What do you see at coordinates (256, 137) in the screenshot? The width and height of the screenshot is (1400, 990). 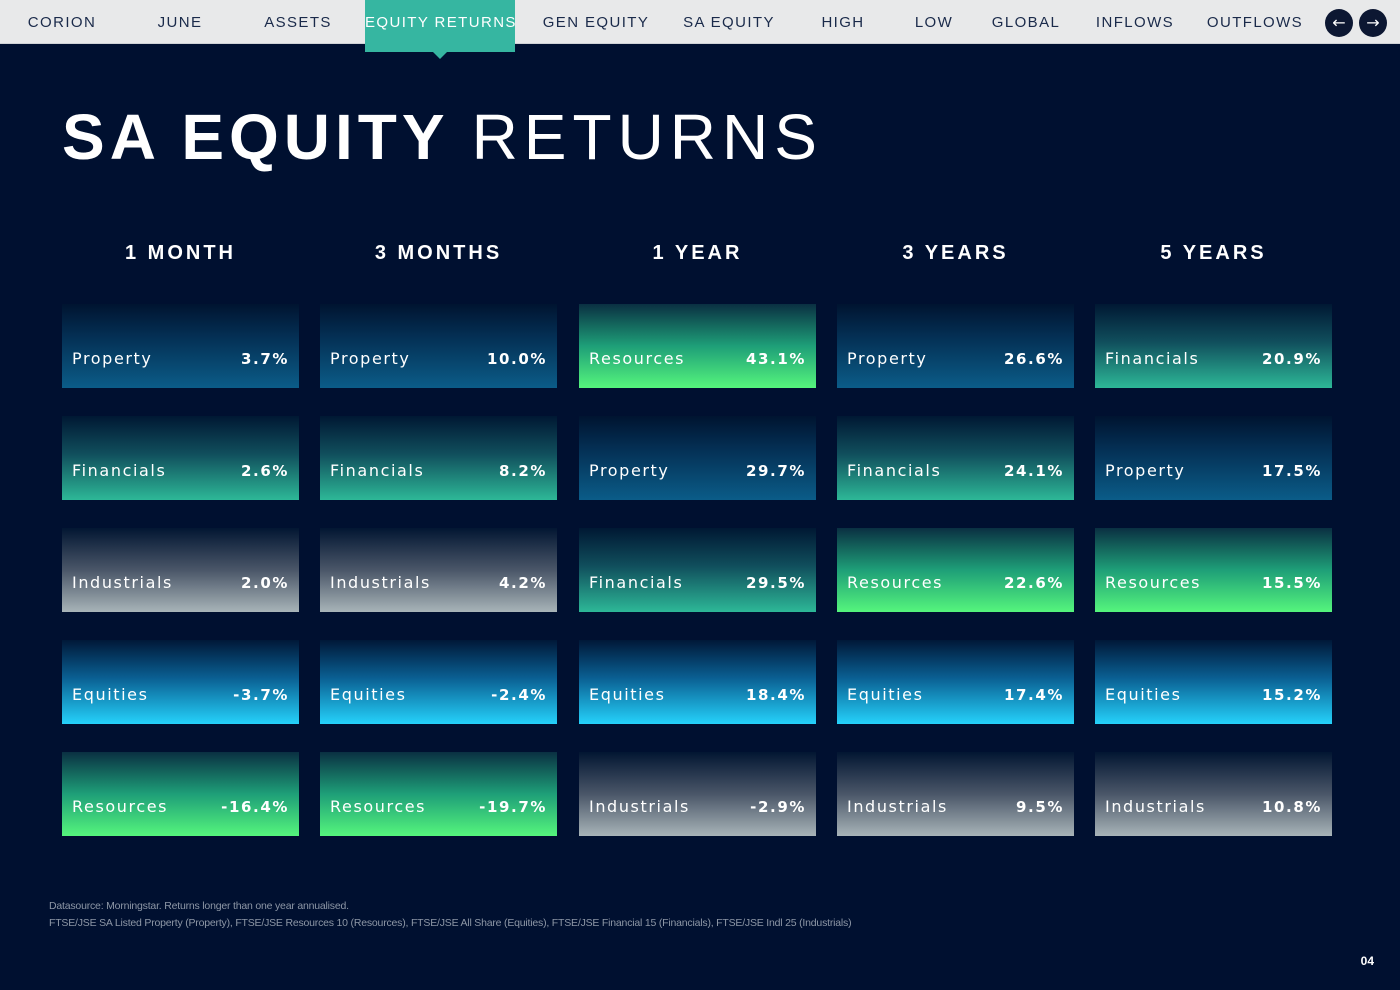 I see `page-title-bold: SA EQUITY` at bounding box center [256, 137].